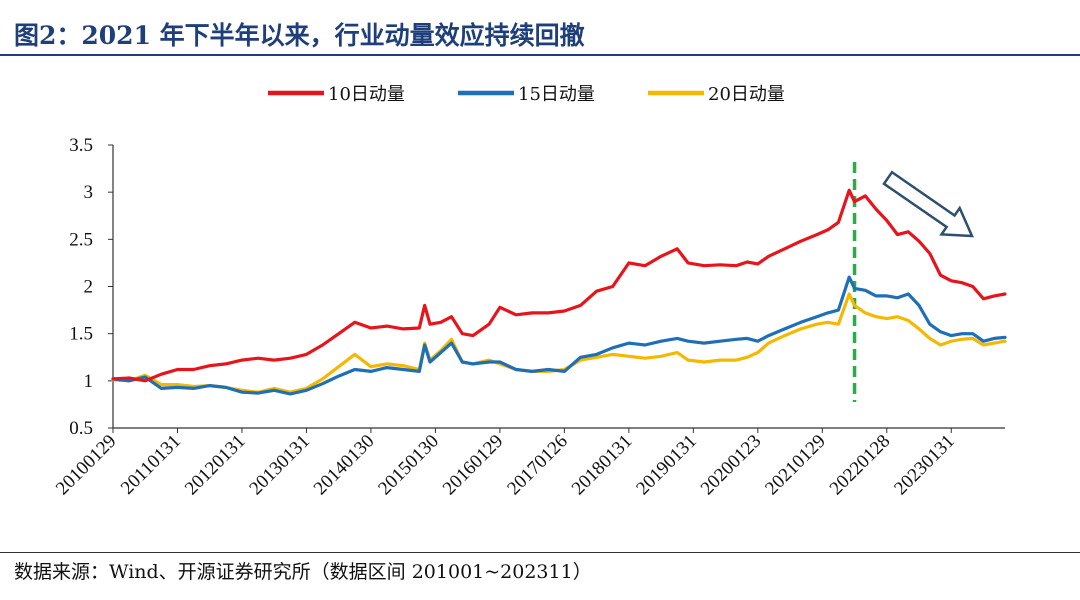 The height and width of the screenshot is (600, 1080). Describe the element at coordinates (556, 94) in the screenshot. I see `legend-label: 15日动量` at that location.